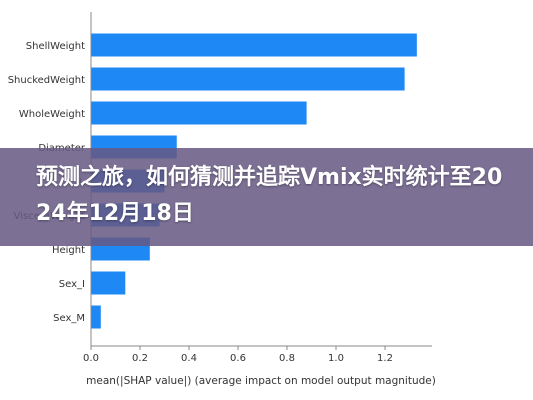  Describe the element at coordinates (69, 318) in the screenshot. I see `y-tick-label-sex-m: Sex_M` at that location.